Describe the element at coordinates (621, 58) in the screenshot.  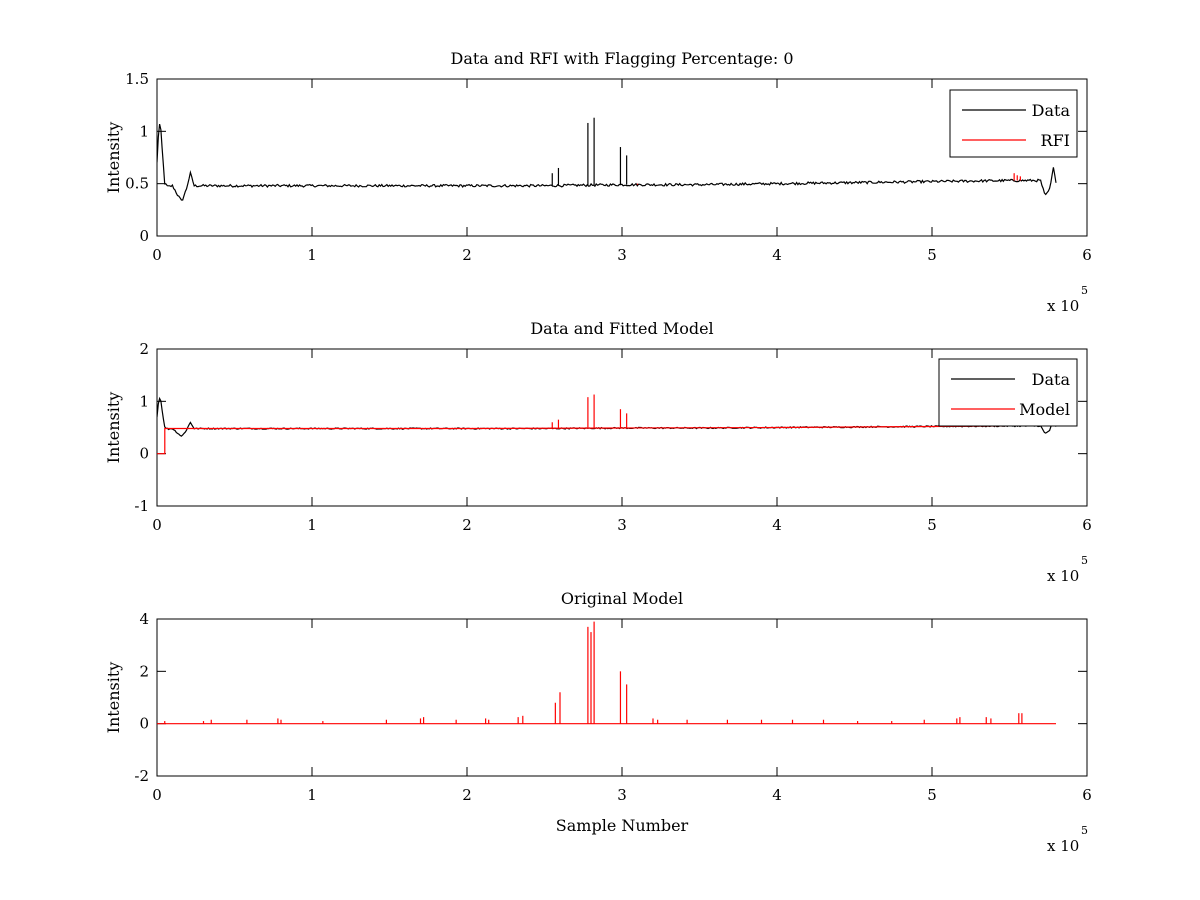
I see `panel-title: Data and RFI with Flagging Percentage: 0` at that location.